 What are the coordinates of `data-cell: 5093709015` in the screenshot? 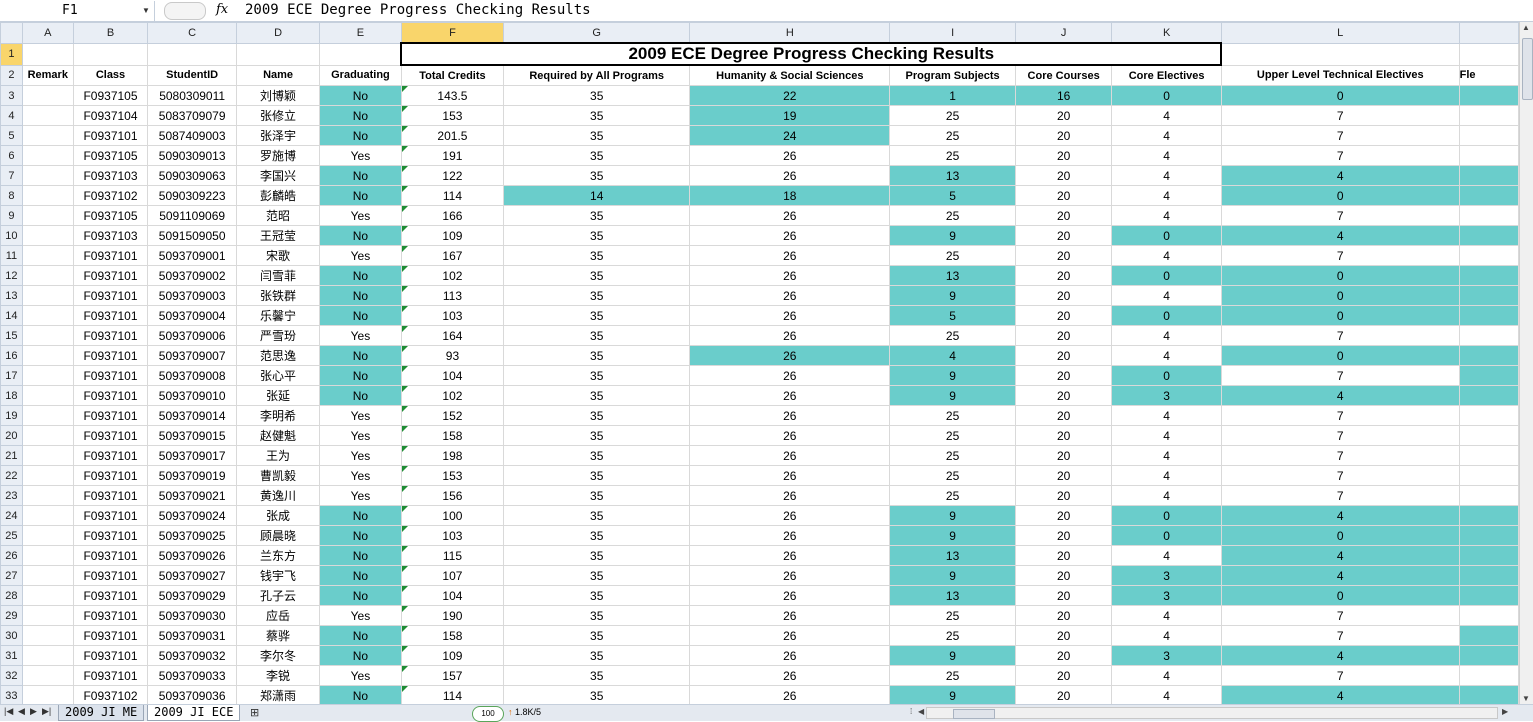 It's located at (192, 435).